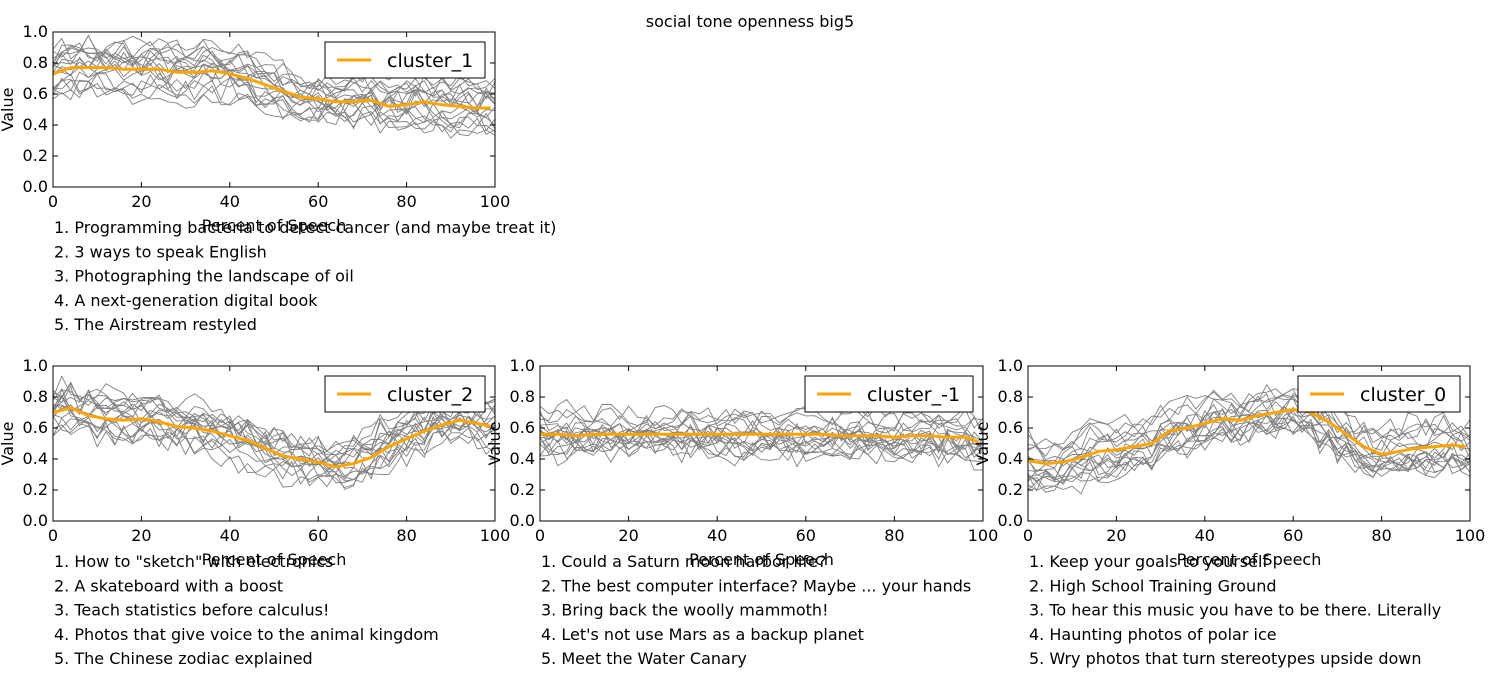 Image resolution: width=1500 pixels, height=700 pixels. I want to click on legend-label: cluster_2, so click(430, 395).